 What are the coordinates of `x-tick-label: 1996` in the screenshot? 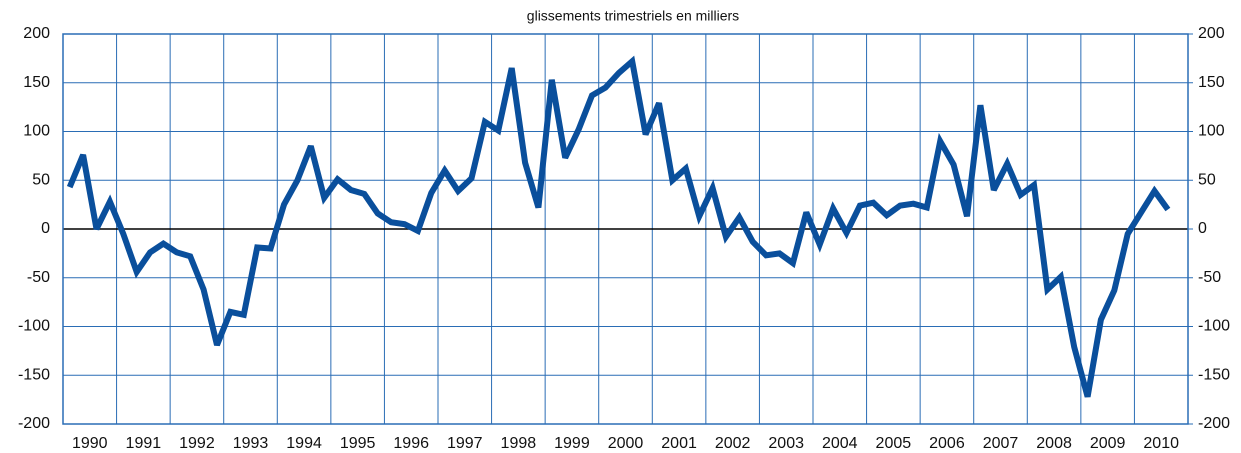 It's located at (411, 443).